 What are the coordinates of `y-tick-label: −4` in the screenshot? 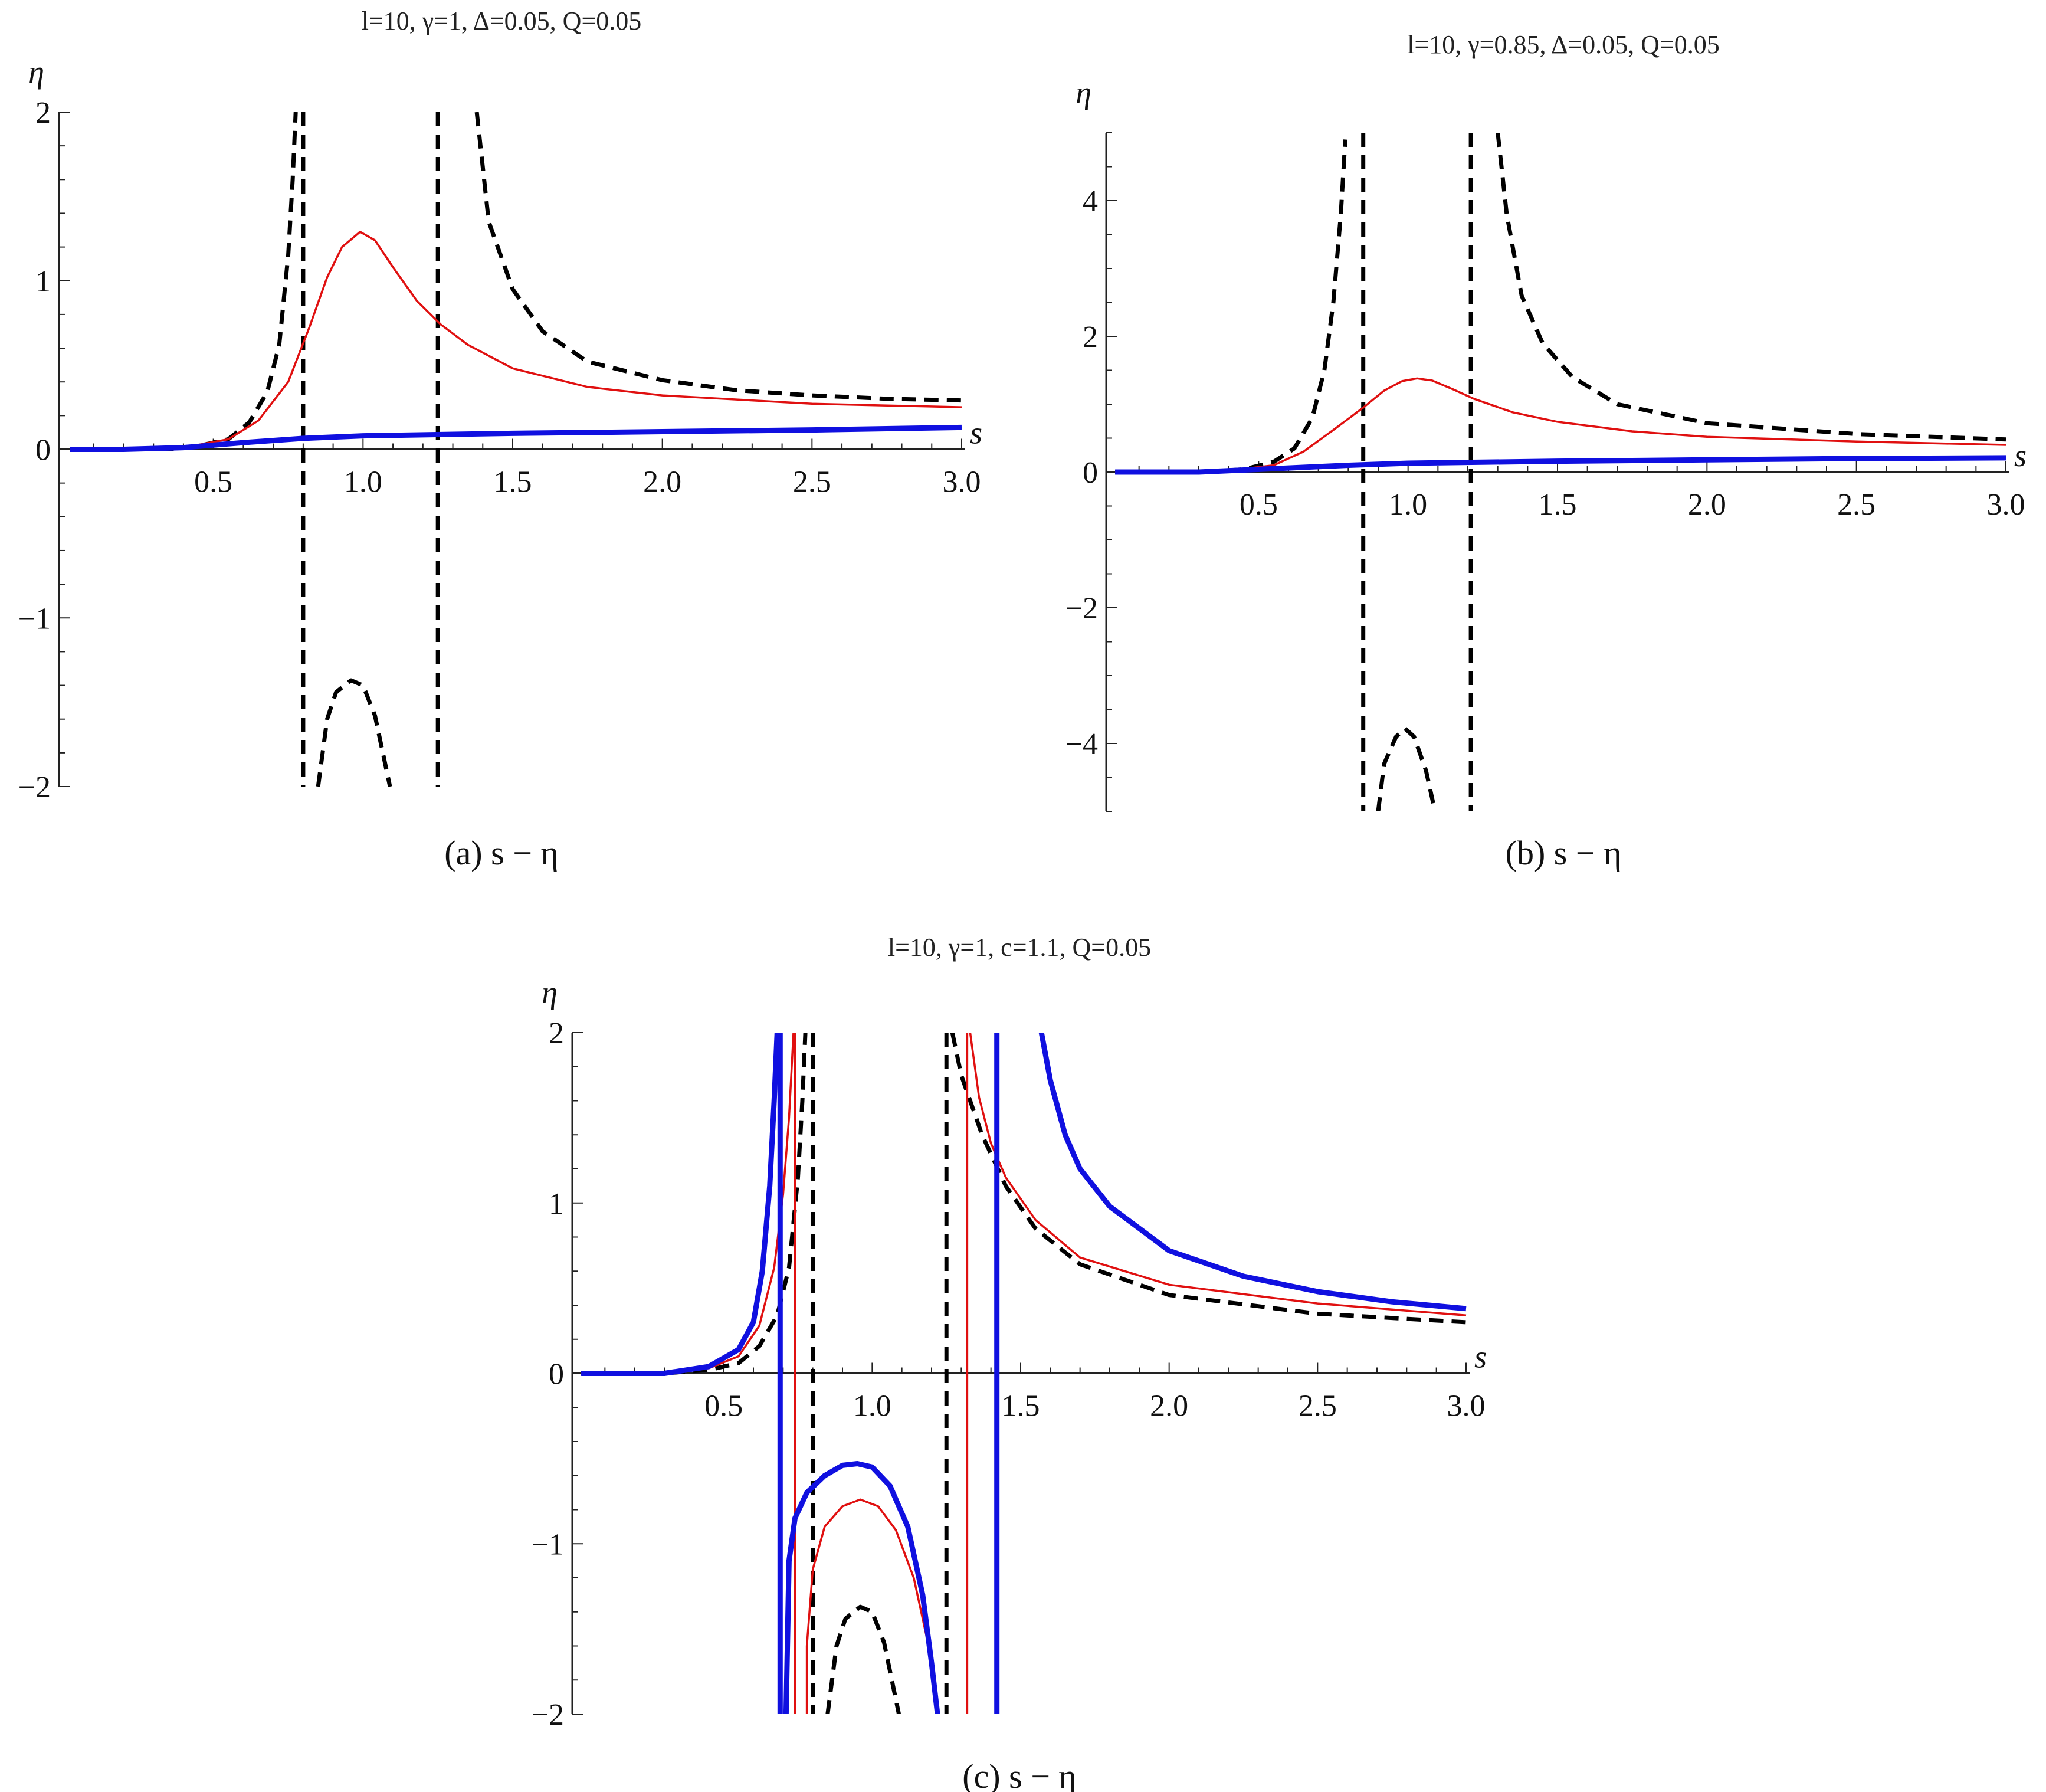 It's located at (1082, 744).